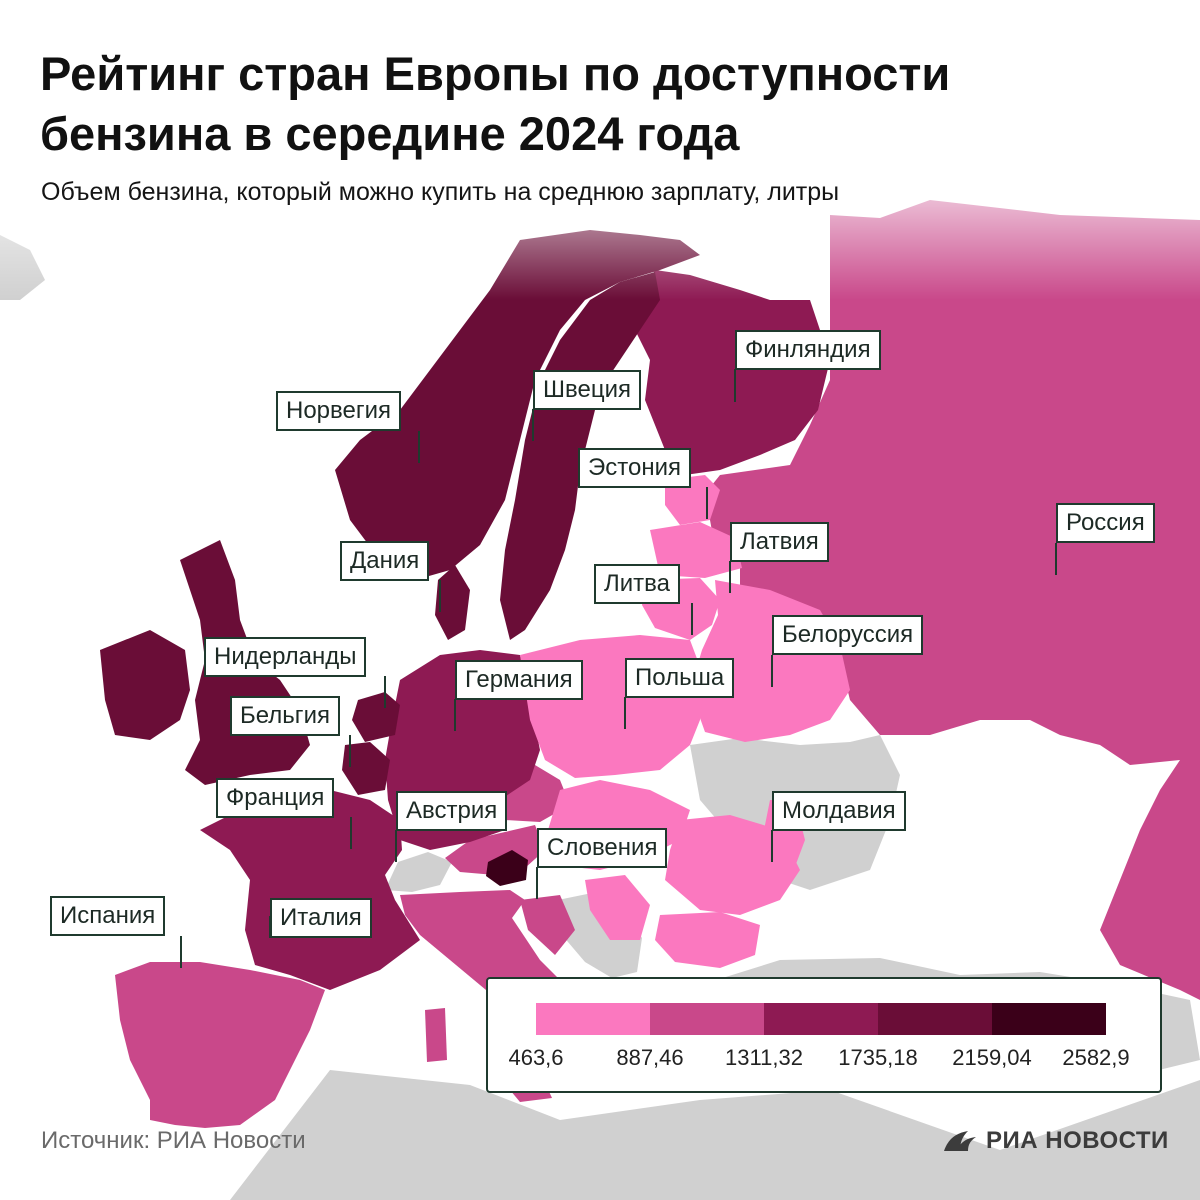 This screenshot has height=1200, width=1200. I want to click on legend-tick: 1311,32, so click(764, 1057).